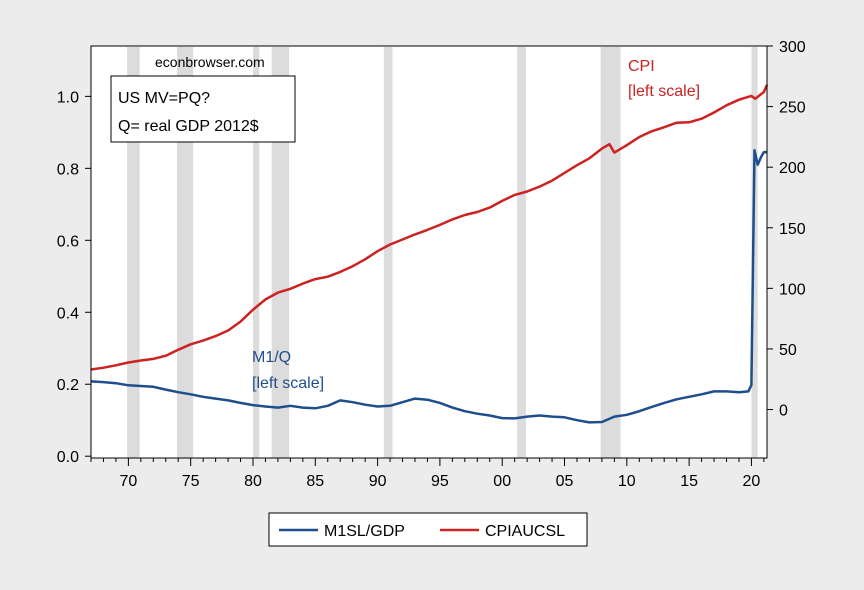  I want to click on x-tick-label: 15, so click(689, 481).